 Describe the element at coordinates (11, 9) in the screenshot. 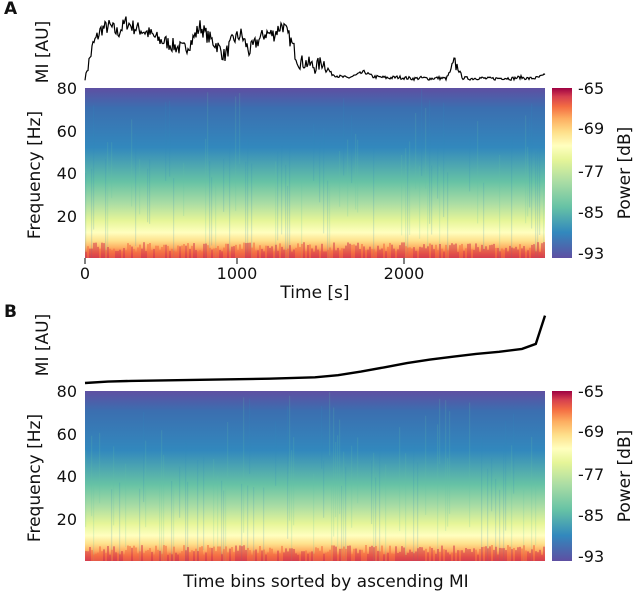

I see `panel-label-a: A` at that location.